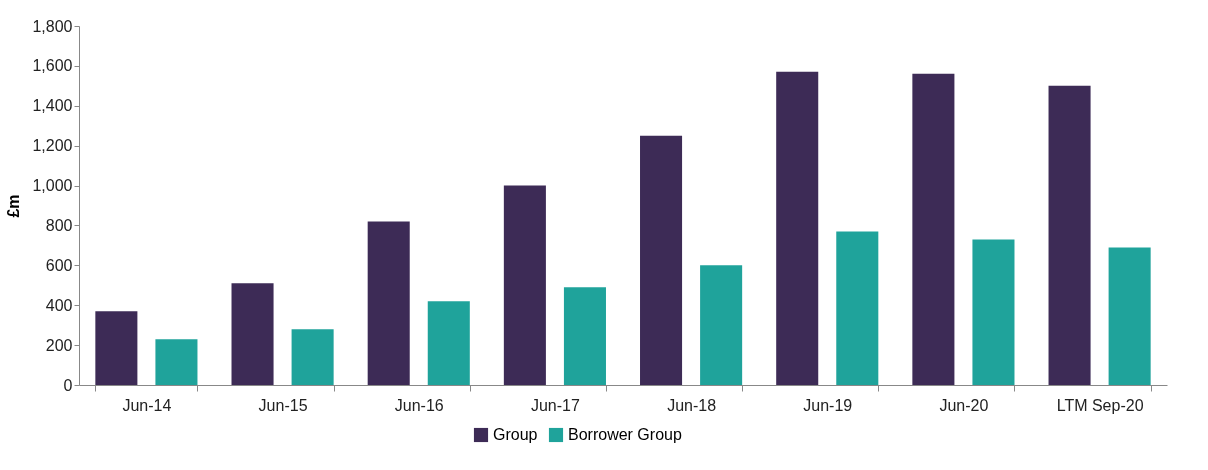 The image size is (1208, 470). I want to click on y-tick-label: 600, so click(59, 265).